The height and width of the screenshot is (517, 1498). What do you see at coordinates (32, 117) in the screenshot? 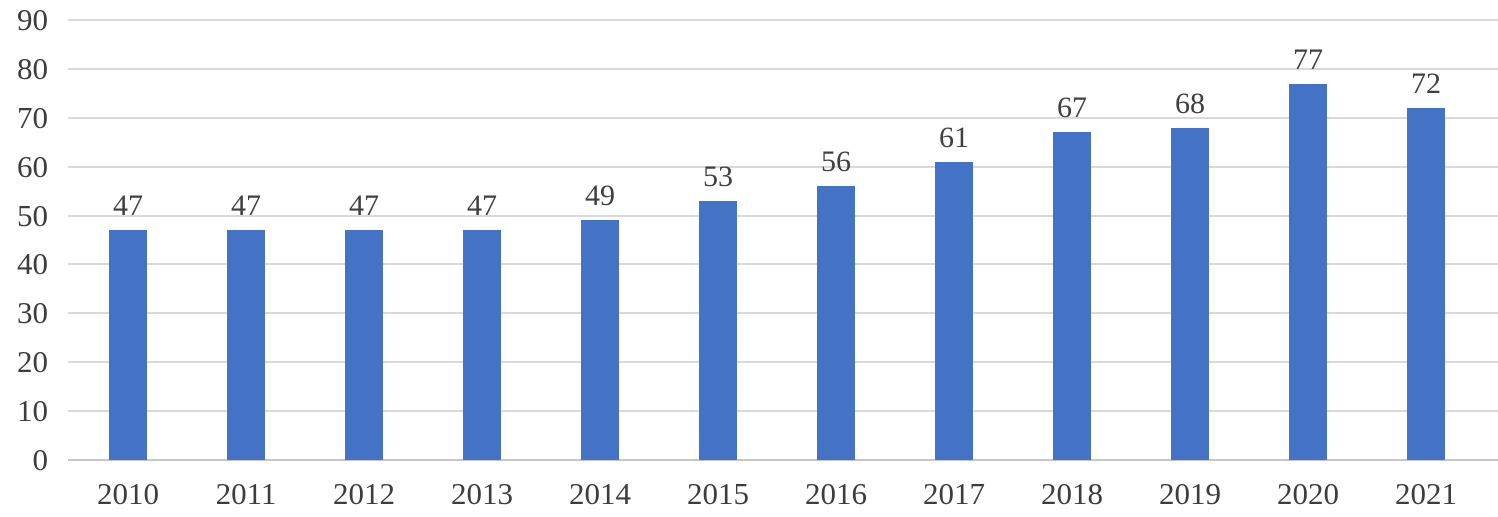
I see `y-axis-tick-label: 70` at bounding box center [32, 117].